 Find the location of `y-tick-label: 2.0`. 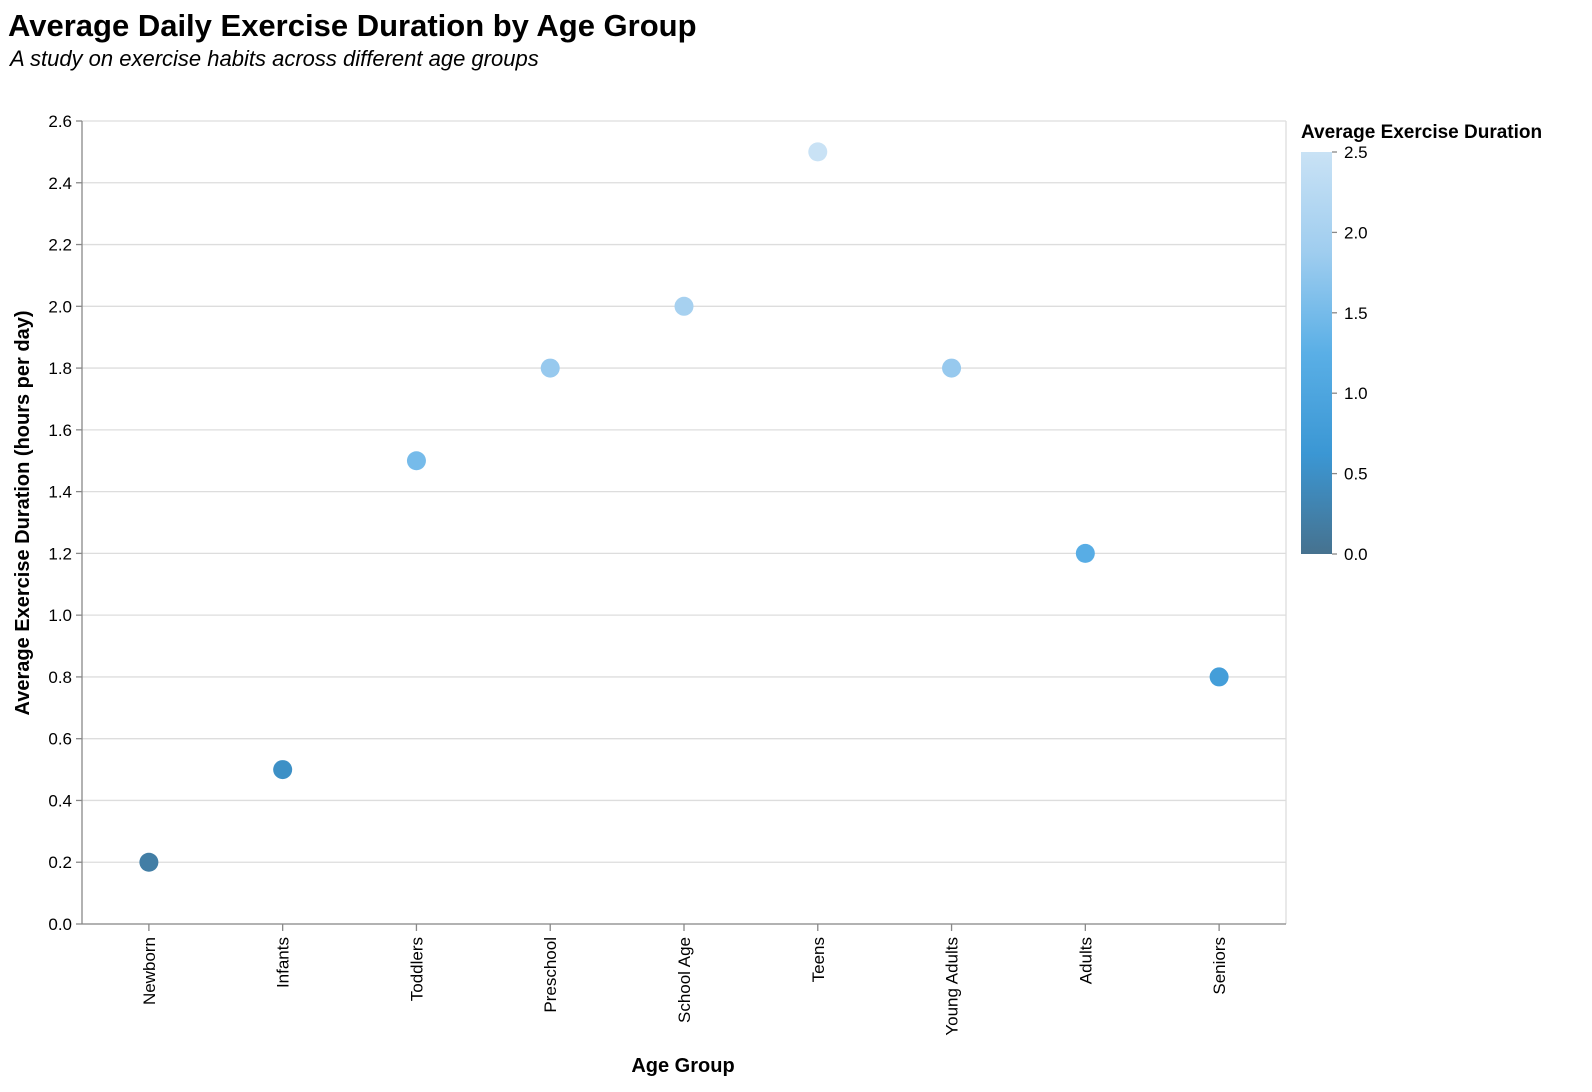

y-tick-label: 2.0 is located at coordinates (60, 306).